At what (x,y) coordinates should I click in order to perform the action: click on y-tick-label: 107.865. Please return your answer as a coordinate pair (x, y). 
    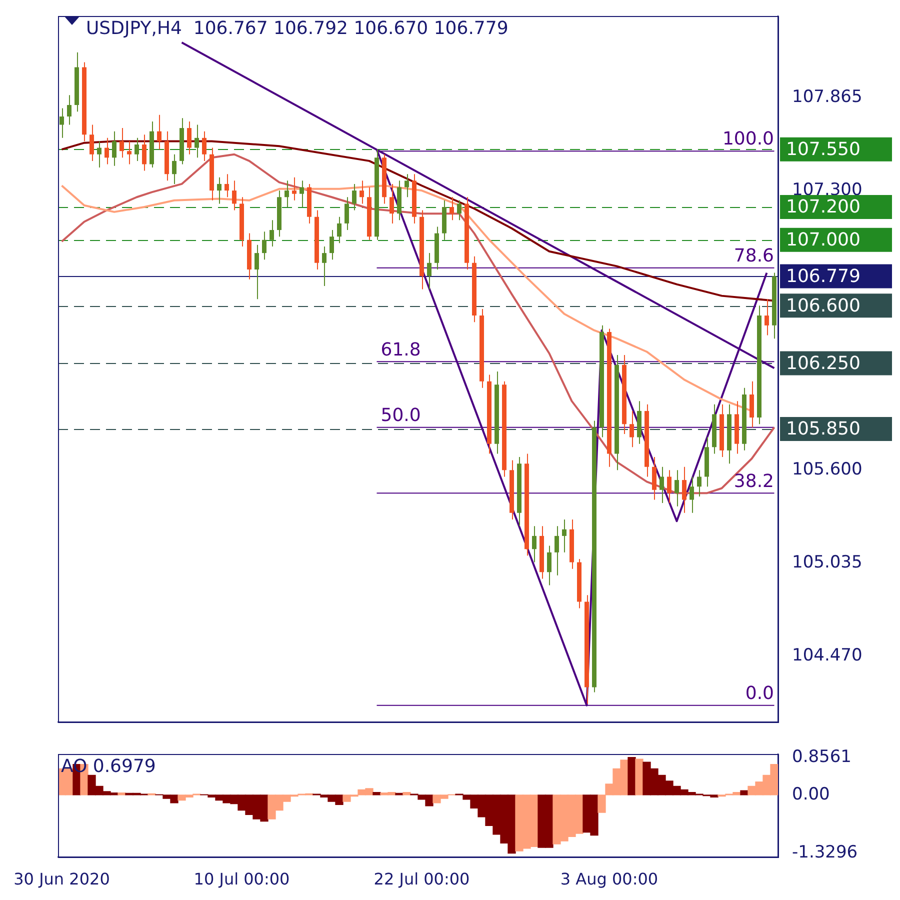
    Looking at the image, I should click on (827, 97).